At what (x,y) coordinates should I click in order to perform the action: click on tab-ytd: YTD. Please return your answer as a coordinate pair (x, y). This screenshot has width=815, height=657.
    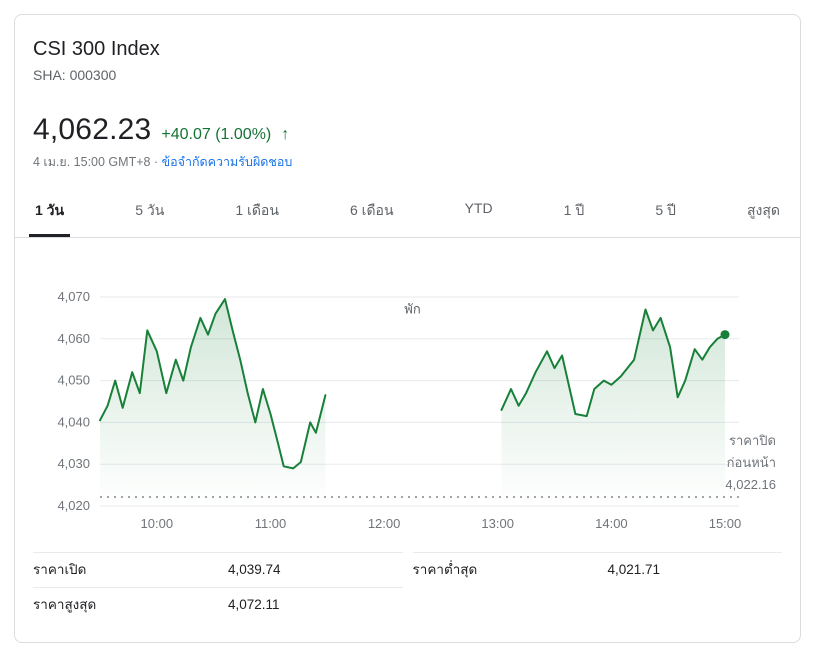
    Looking at the image, I should click on (478, 208).